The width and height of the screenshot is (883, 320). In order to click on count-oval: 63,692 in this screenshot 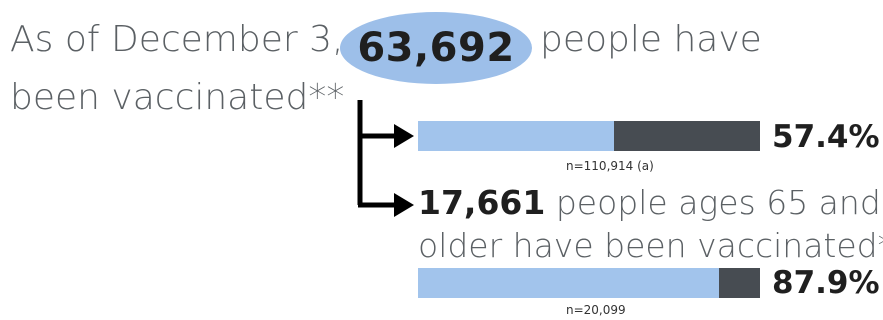, I will do `click(436, 48)`.